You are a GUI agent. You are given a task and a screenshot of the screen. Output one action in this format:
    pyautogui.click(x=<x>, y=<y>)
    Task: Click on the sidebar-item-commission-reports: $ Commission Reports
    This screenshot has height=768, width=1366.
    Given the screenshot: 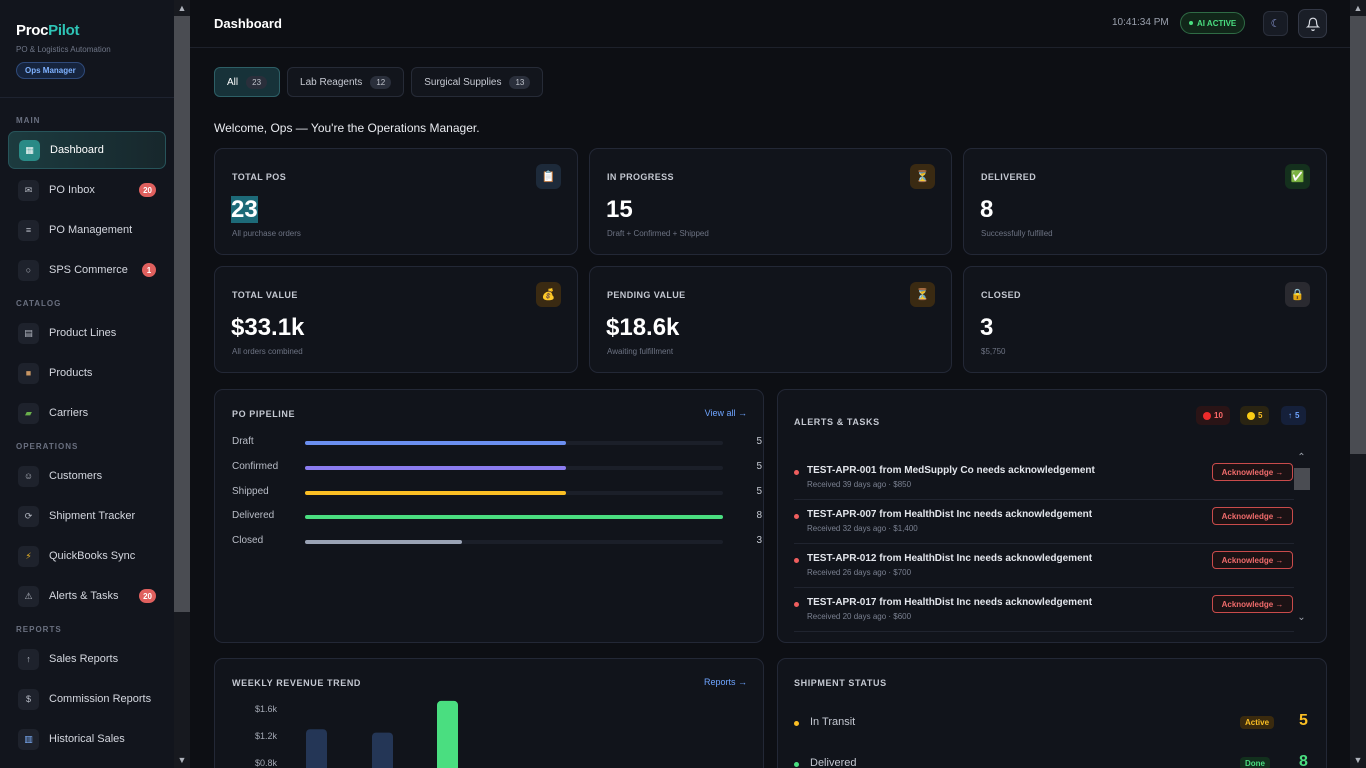 What is the action you would take?
    pyautogui.click(x=87, y=699)
    